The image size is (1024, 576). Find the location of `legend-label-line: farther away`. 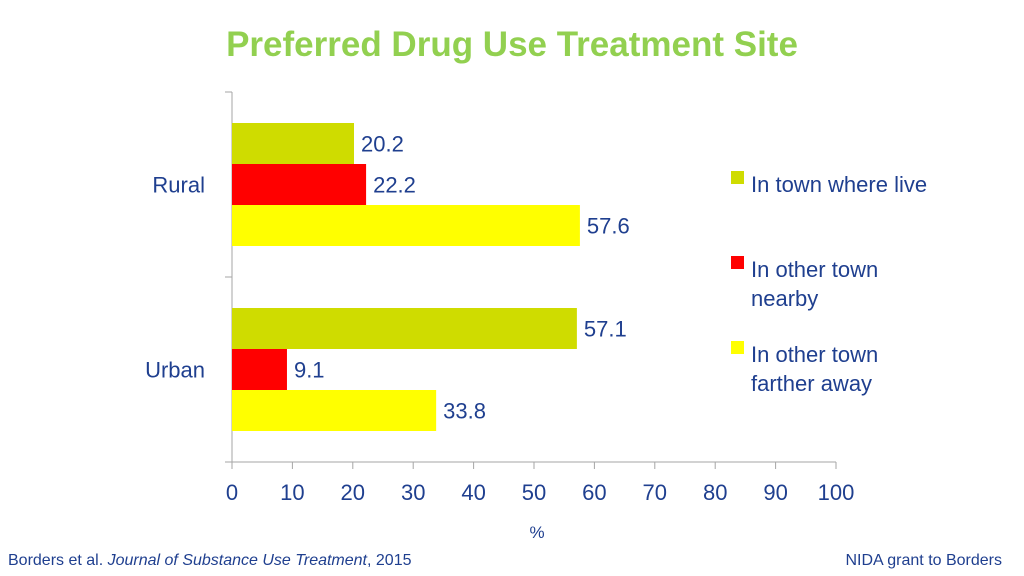

legend-label-line: farther away is located at coordinates (811, 383).